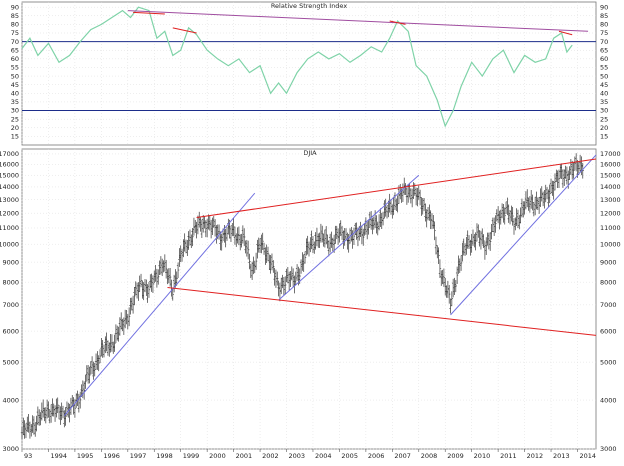 The image size is (624, 466). What do you see at coordinates (604, 94) in the screenshot?
I see `rsi-tick-label-right: 40` at bounding box center [604, 94].